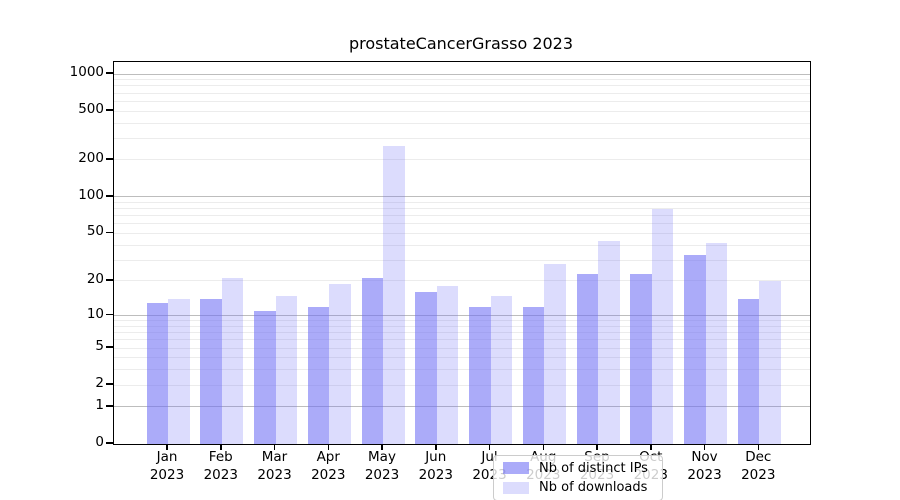 The image size is (900, 500). I want to click on x-axis-tick-label: Nov 2023, so click(705, 466).